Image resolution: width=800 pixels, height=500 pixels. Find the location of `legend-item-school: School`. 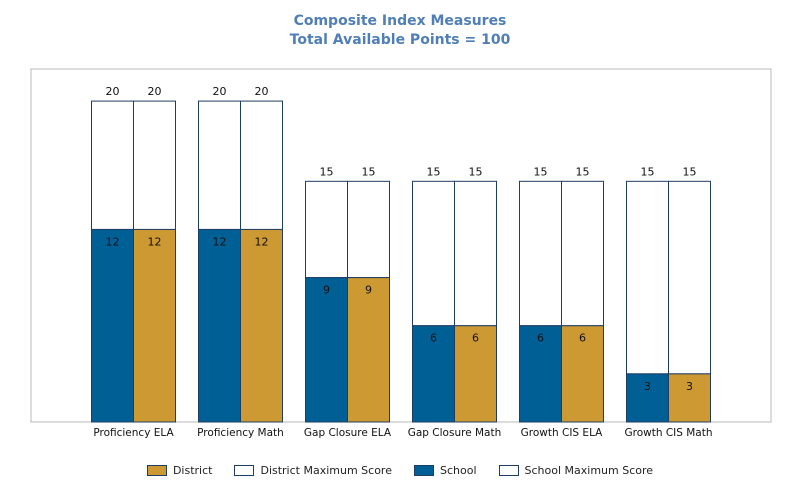

legend-item-school: School is located at coordinates (445, 470).